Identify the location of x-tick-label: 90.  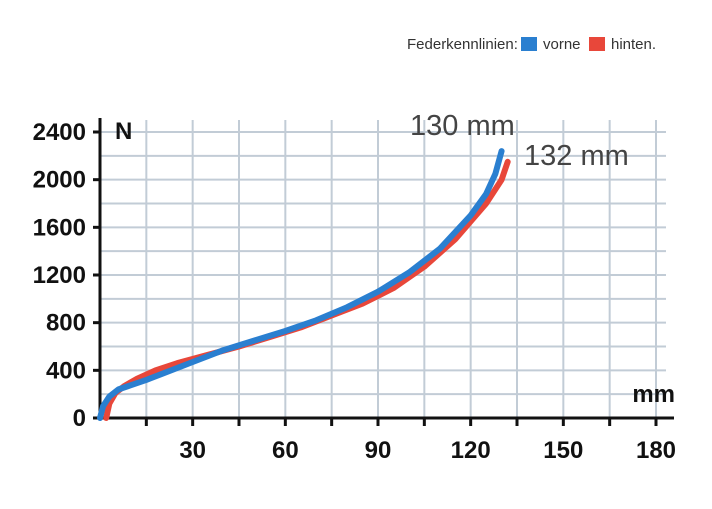
(378, 450).